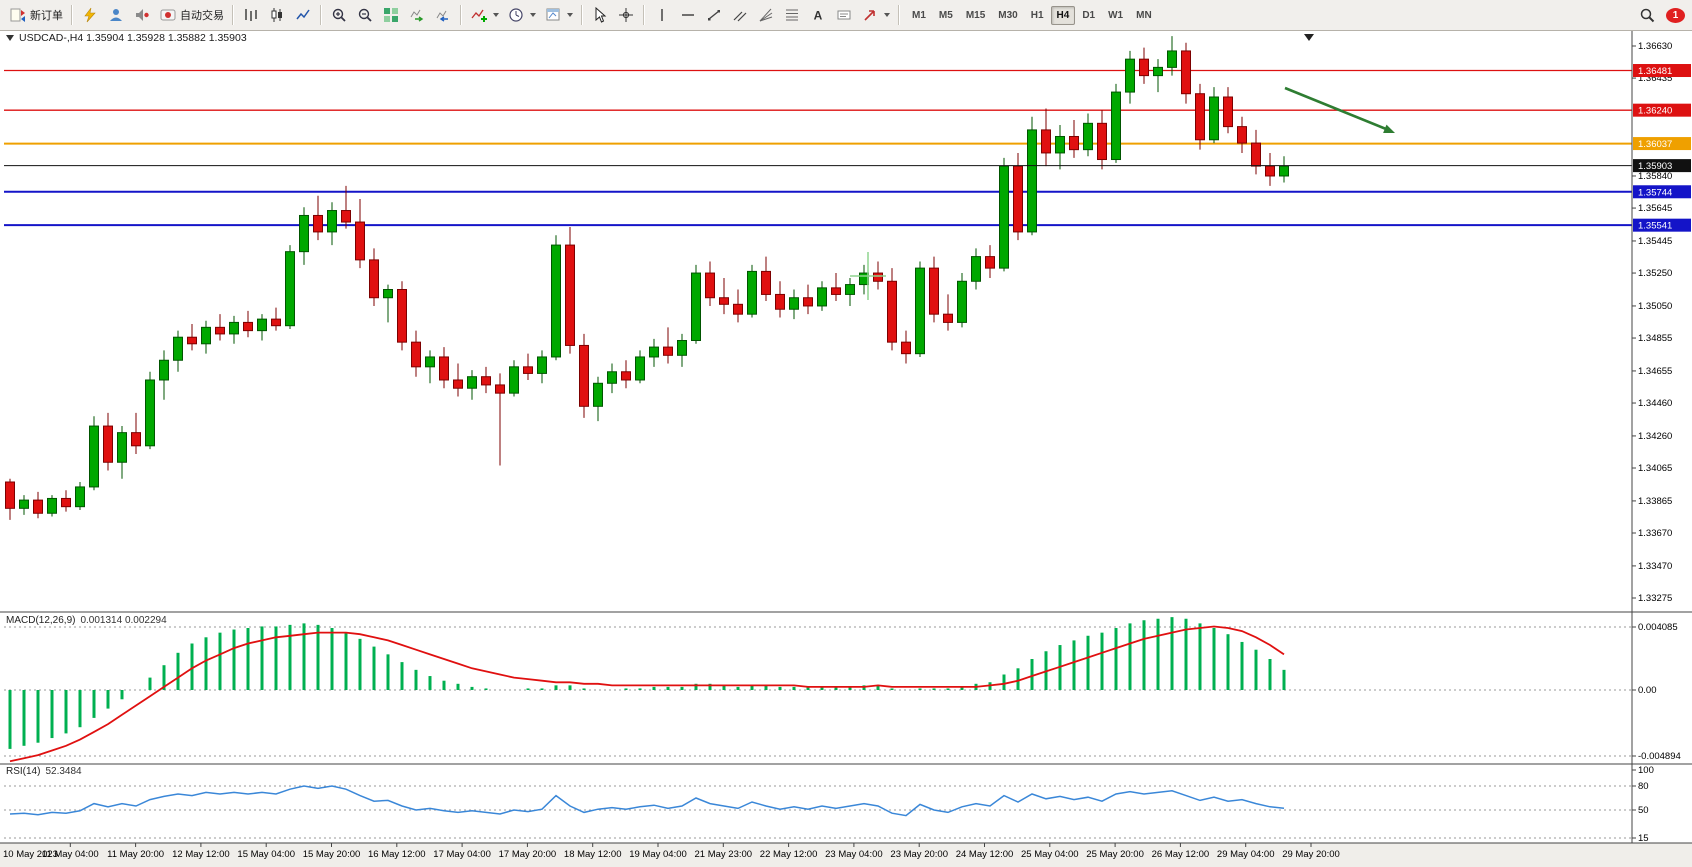 The image size is (1692, 867). Describe the element at coordinates (558, 15) in the screenshot. I see `templates-button` at that location.